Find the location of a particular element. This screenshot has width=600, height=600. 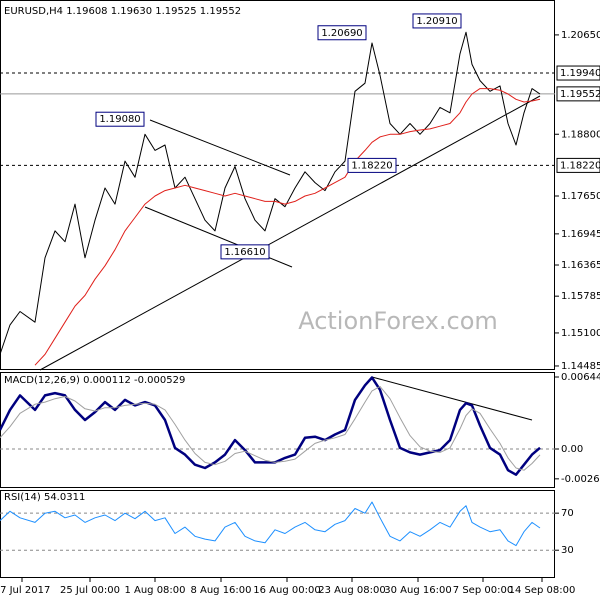

annotation-label: 1.20910 is located at coordinates (436, 21).